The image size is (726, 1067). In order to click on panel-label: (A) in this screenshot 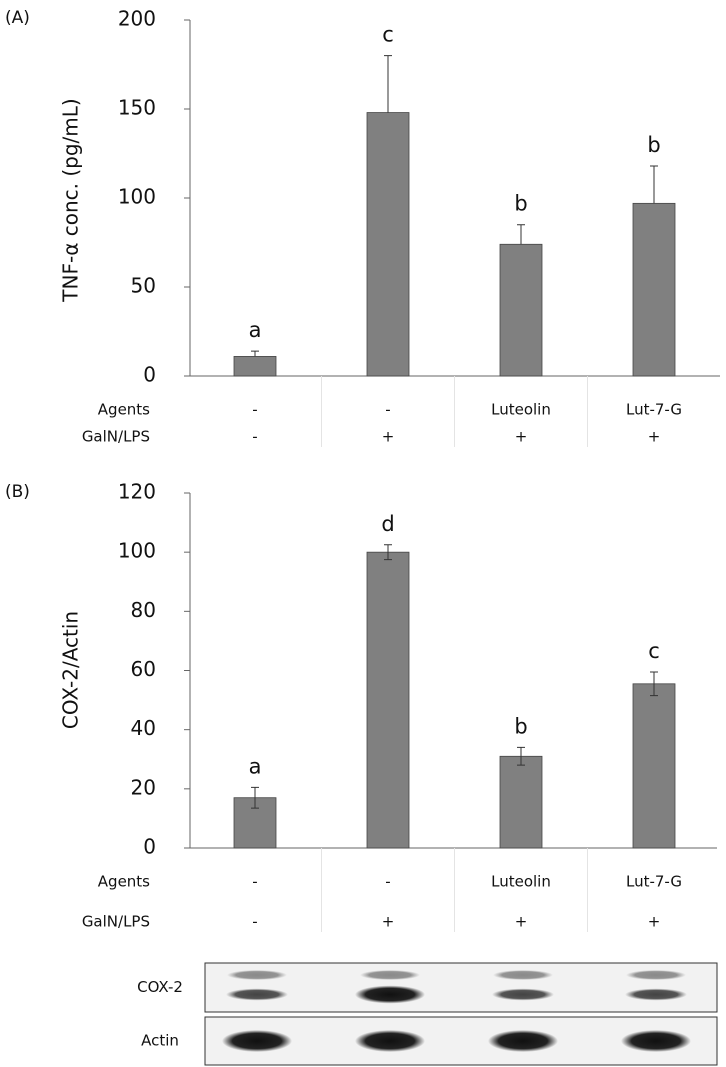, I will do `click(17, 18)`.